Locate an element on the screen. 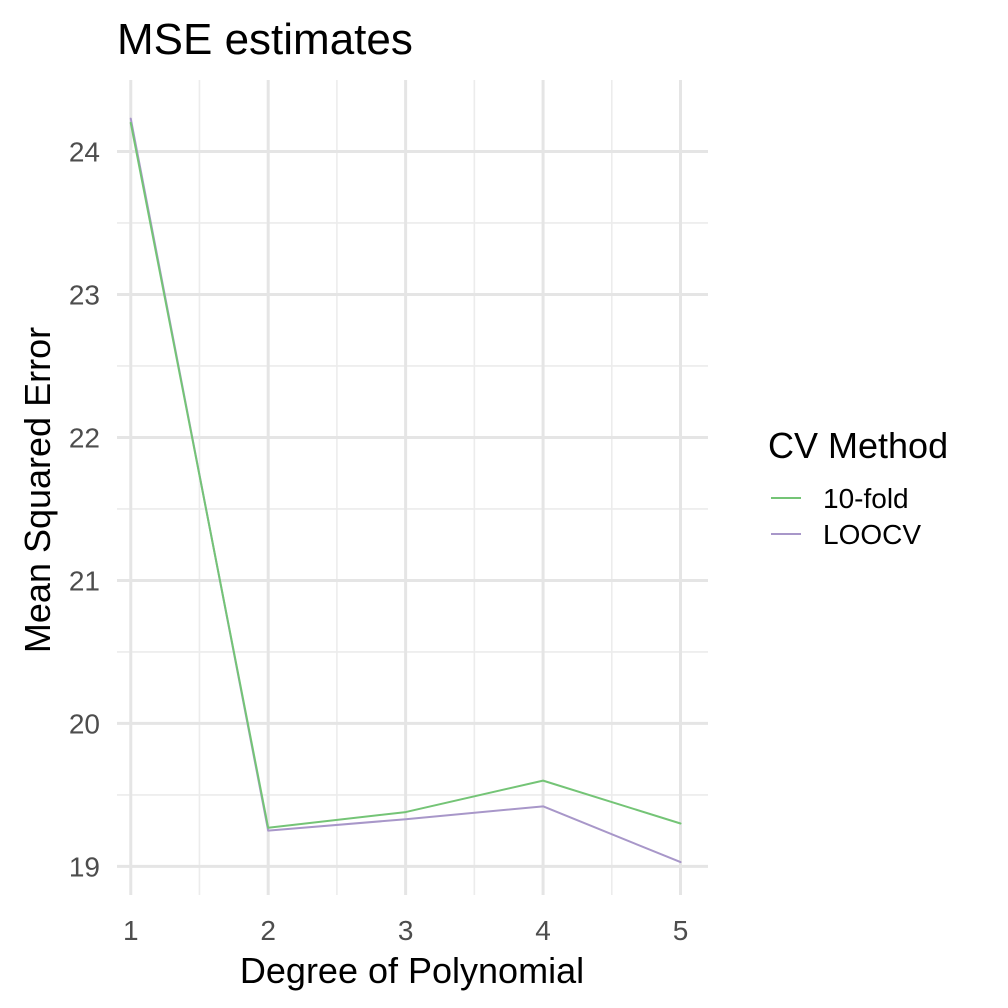  x-tick-label: 3 is located at coordinates (406, 930).